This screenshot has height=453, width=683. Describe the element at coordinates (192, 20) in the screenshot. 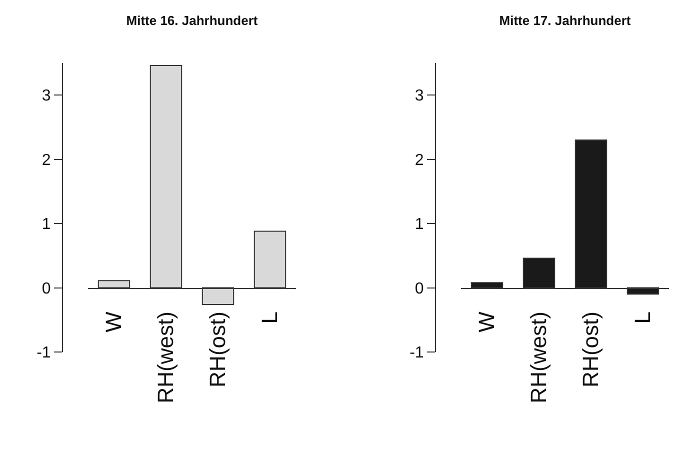

I see `chart-title: Mitte 16. Jahrhundert` at that location.